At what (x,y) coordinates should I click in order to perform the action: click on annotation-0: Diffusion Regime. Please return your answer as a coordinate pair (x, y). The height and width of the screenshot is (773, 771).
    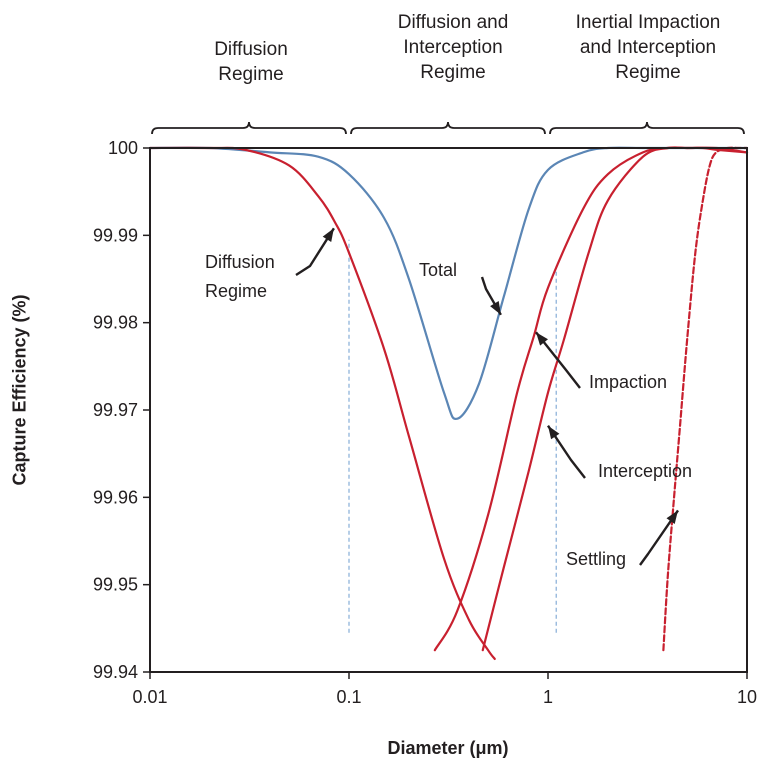
    Looking at the image, I should click on (270, 264).